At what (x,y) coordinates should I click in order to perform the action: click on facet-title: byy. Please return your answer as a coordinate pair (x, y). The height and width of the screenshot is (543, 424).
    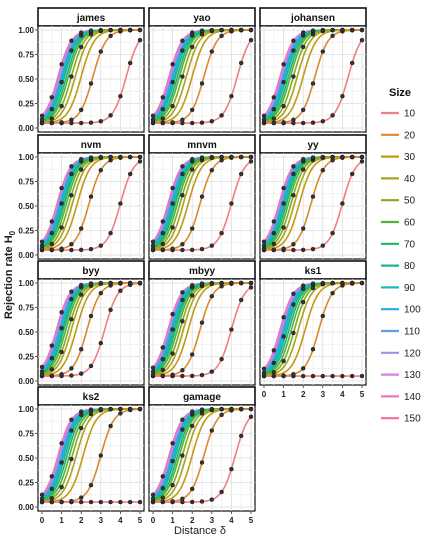
    Looking at the image, I should click on (91, 271).